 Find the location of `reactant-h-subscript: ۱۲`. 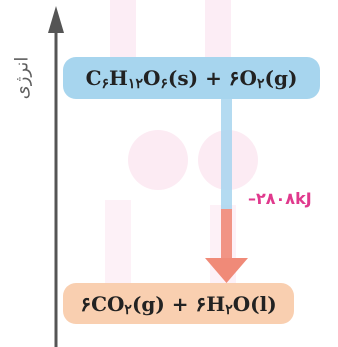

reactant-h-subscript: ۱۲ is located at coordinates (135, 84).